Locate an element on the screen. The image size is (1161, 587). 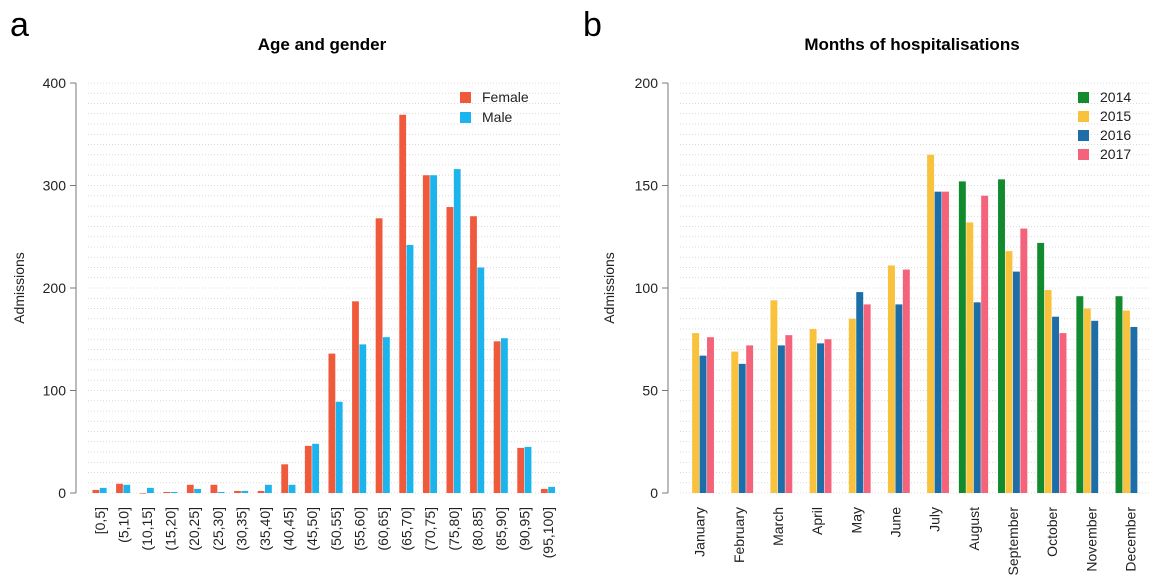
bar-female--55-60- is located at coordinates (355, 397).